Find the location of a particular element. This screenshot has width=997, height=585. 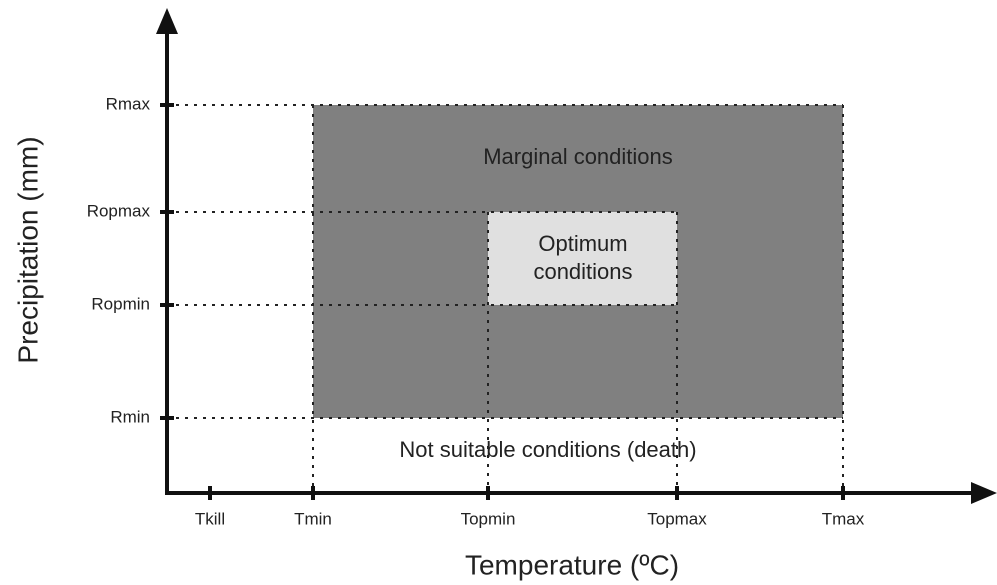

x-tick-label: Tkill is located at coordinates (210, 518).